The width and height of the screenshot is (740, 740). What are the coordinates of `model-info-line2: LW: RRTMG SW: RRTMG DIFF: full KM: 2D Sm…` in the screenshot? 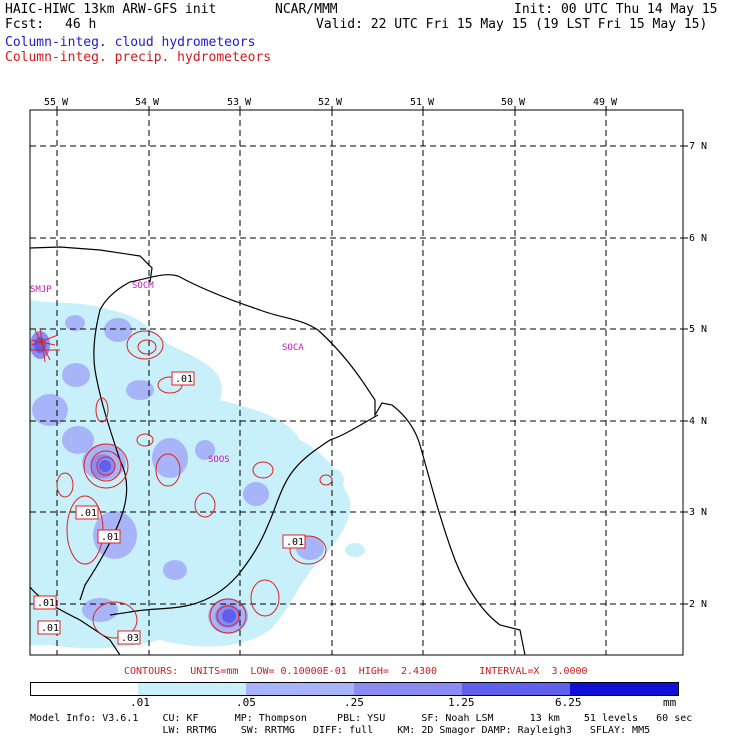 It's located at (340, 730).